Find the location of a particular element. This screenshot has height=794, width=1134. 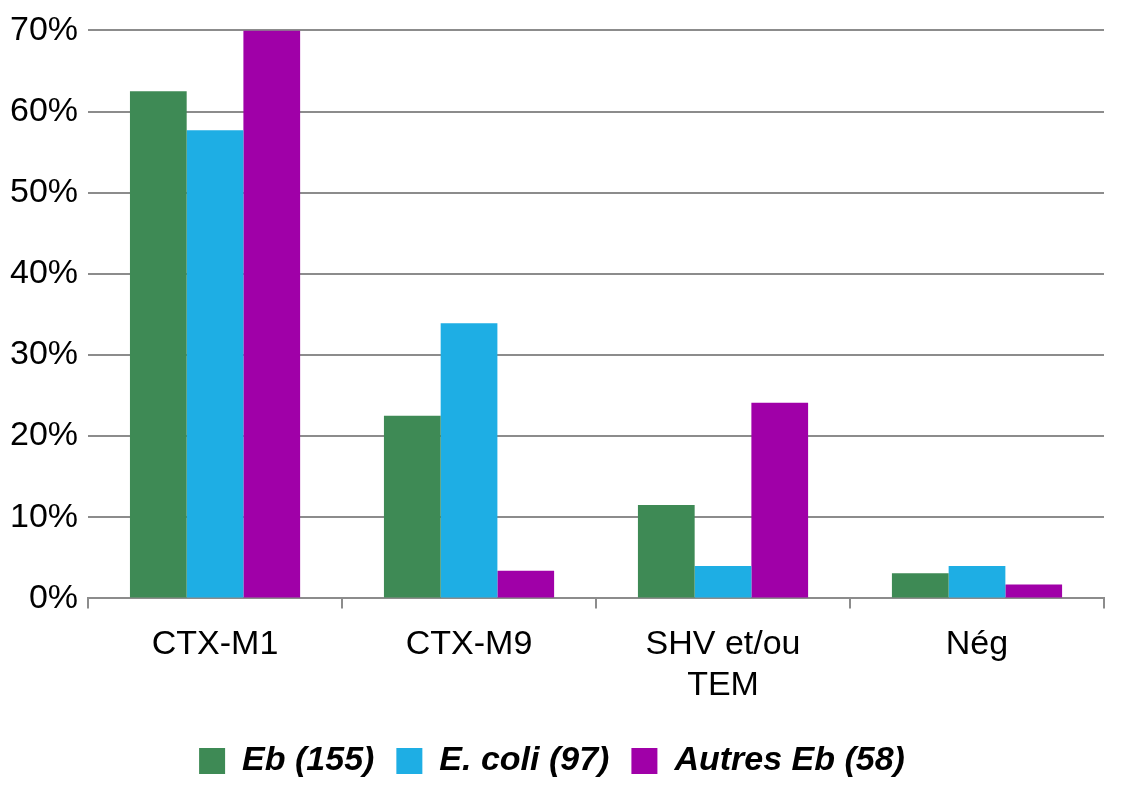

legend-label: Autres Eb (58) is located at coordinates (789, 758).